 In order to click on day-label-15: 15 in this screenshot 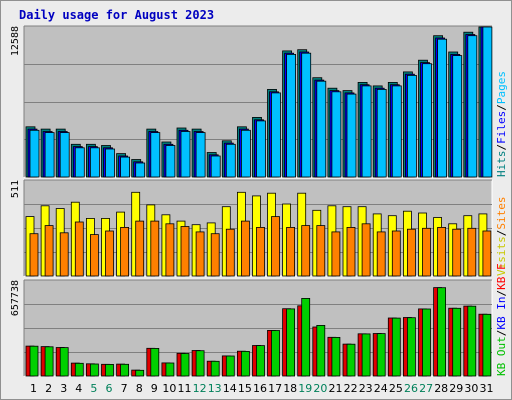, I will do `click(245, 388)`.